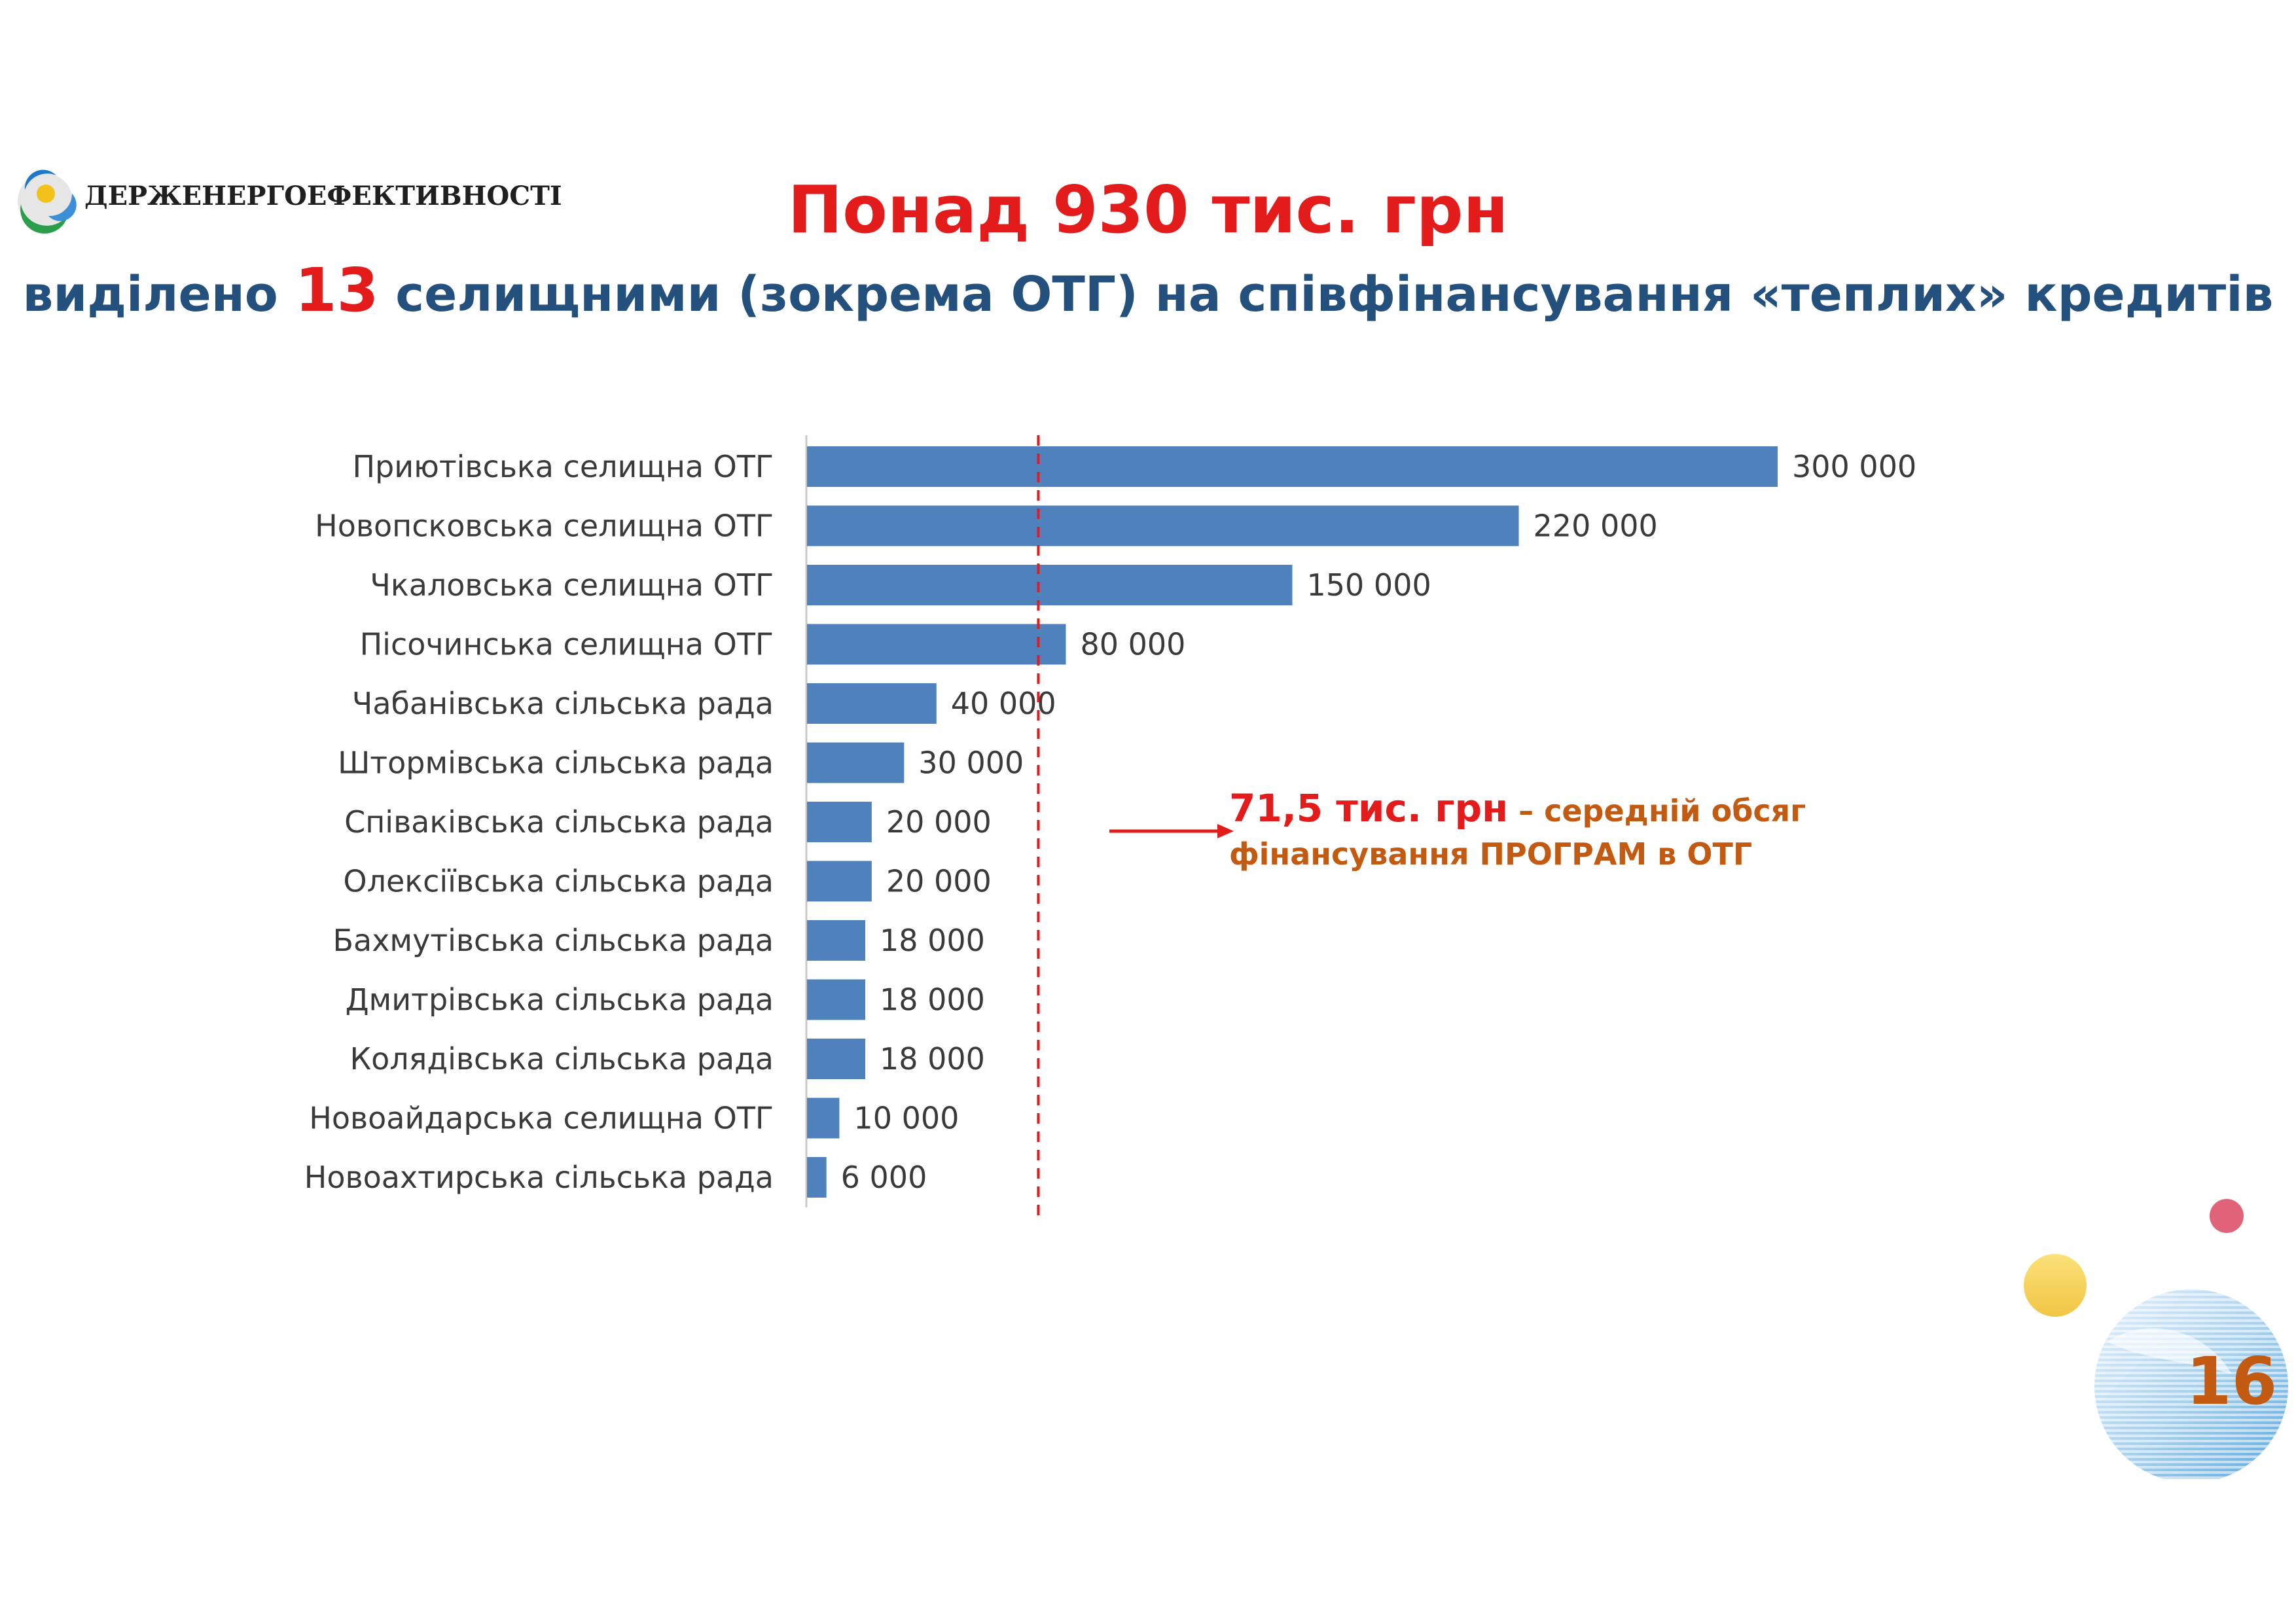  I want to click on average-text-part1: – середній обсяг, so click(1657, 811).